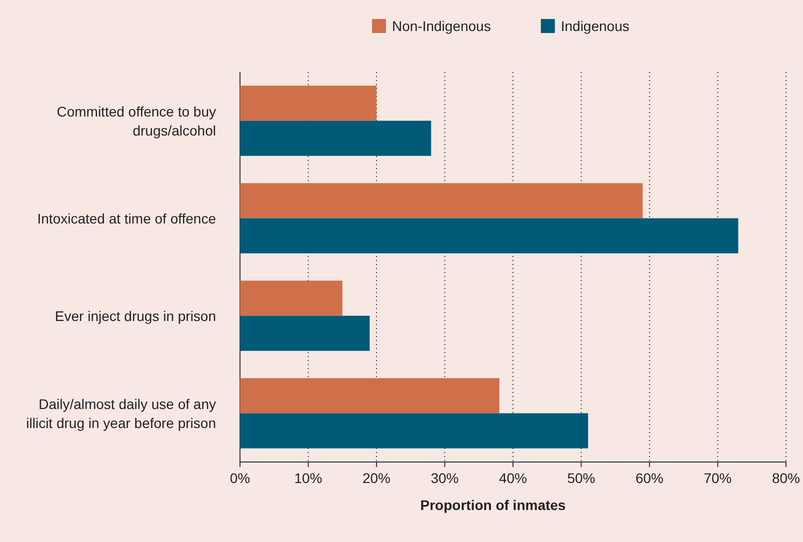 Image resolution: width=803 pixels, height=542 pixels. I want to click on legend-label: Indigenous, so click(595, 26).